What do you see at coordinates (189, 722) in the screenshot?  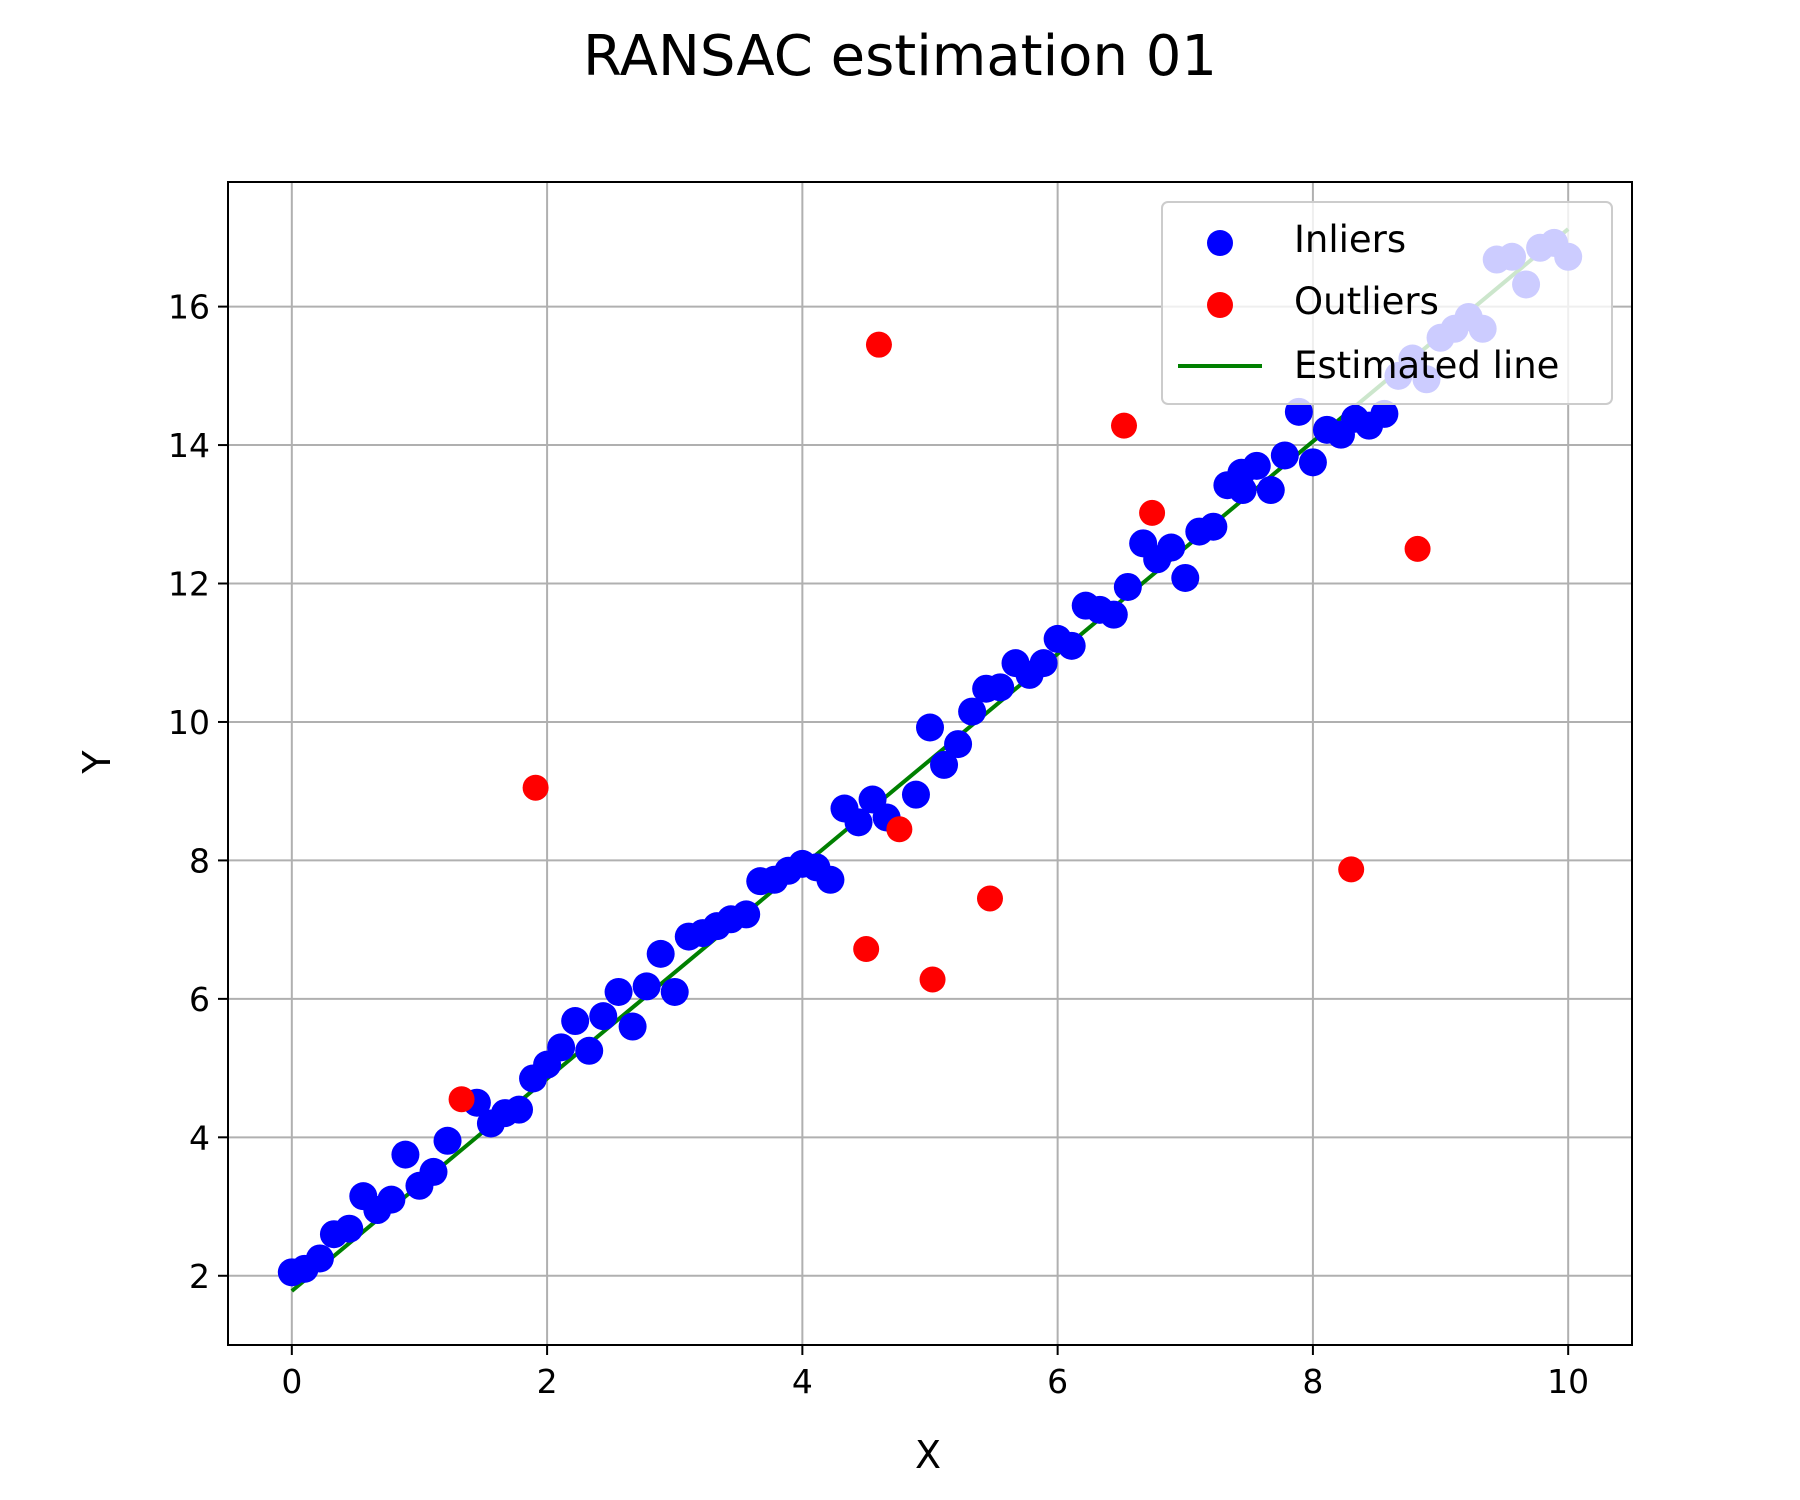 I see `y-tick-label: 10` at bounding box center [189, 722].